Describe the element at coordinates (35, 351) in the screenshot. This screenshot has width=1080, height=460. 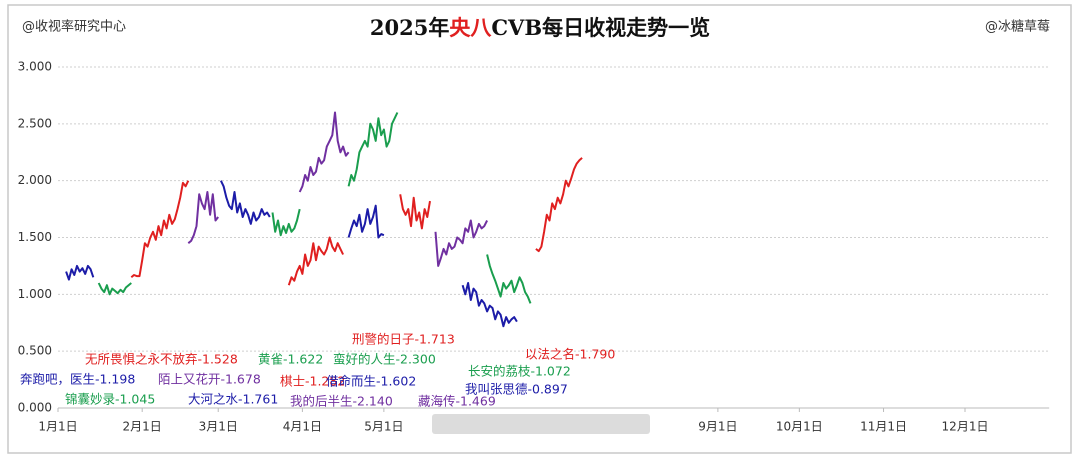
I see `y-tick-label: 0.500` at that location.